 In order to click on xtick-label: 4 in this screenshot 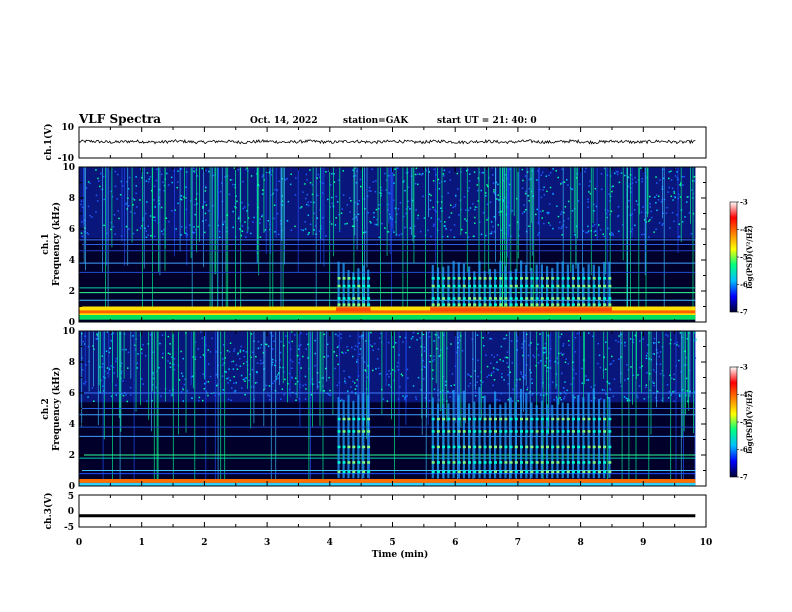, I will do `click(330, 543)`.